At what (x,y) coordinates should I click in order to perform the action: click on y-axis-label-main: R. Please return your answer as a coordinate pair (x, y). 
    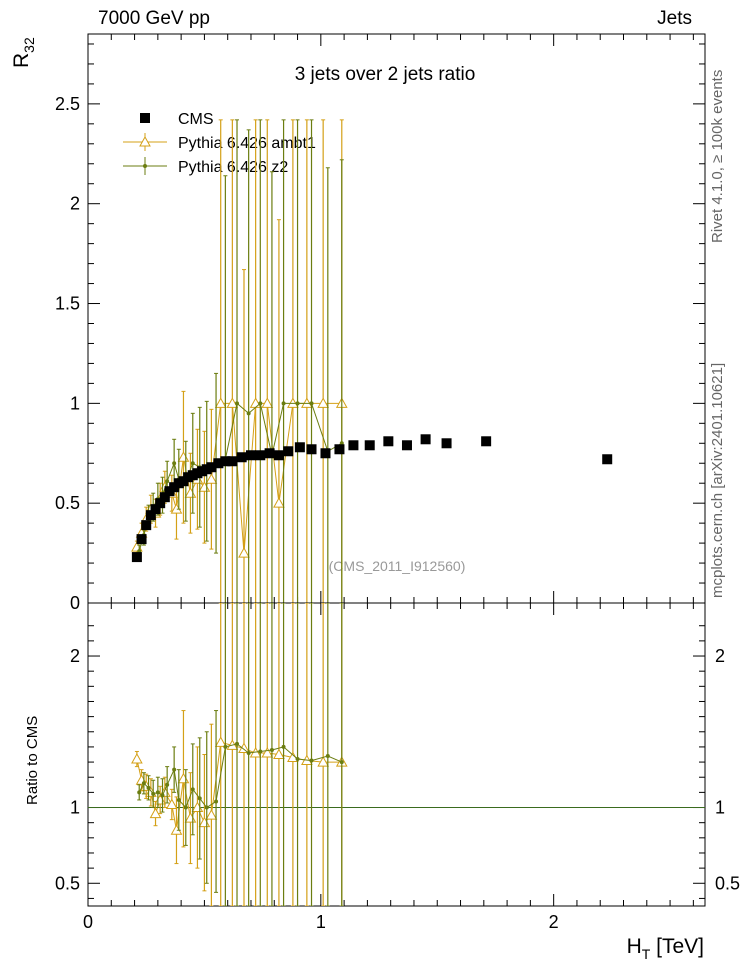
    Looking at the image, I should click on (21, 60).